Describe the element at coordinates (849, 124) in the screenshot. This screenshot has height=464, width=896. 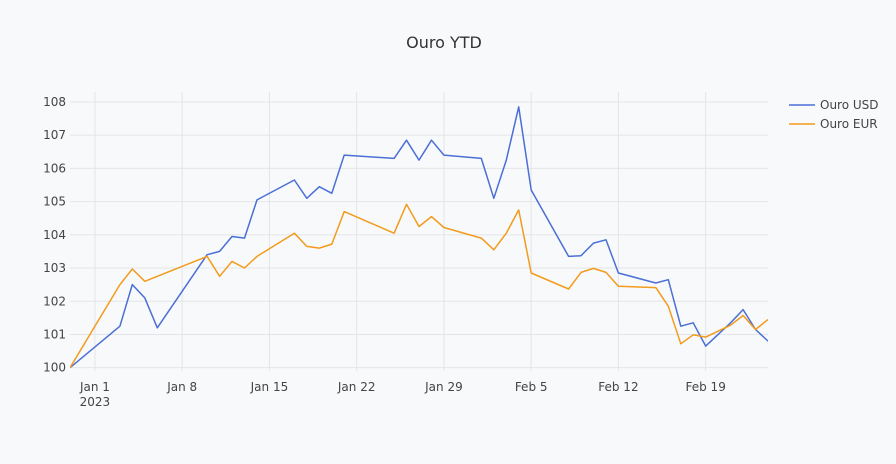
I see `legend-label: Ouro EUR` at that location.